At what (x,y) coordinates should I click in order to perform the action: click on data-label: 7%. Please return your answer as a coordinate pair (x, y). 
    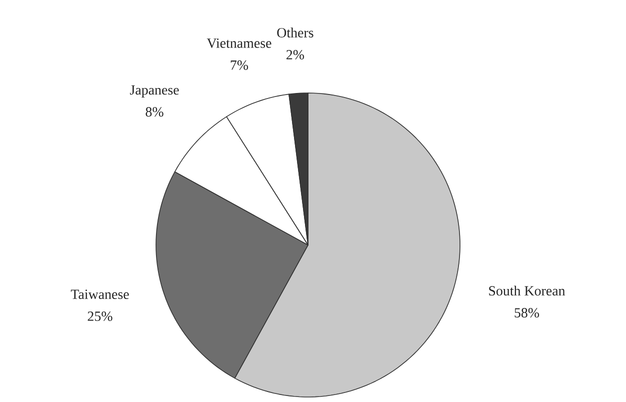
    Looking at the image, I should click on (239, 65).